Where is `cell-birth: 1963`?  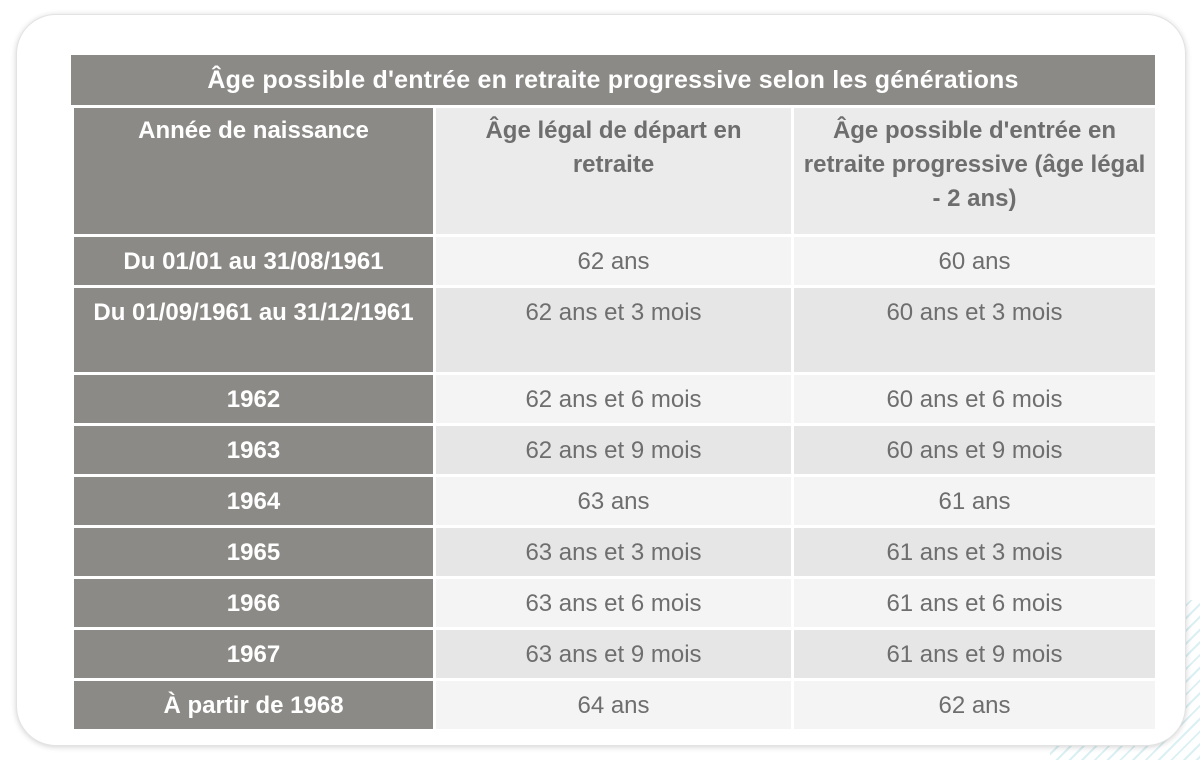
cell-birth: 1963 is located at coordinates (253, 450).